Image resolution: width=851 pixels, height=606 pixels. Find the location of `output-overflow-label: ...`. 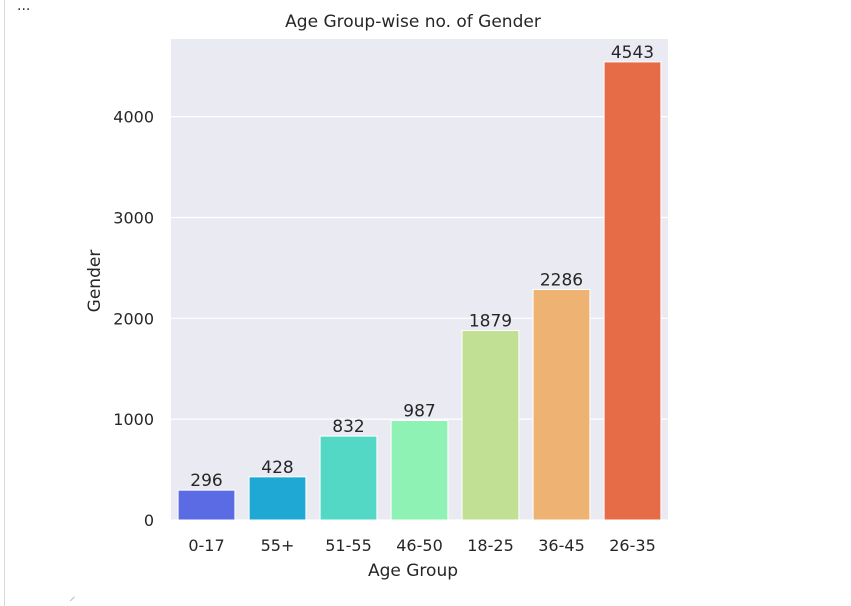

output-overflow-label: ... is located at coordinates (24, 7).